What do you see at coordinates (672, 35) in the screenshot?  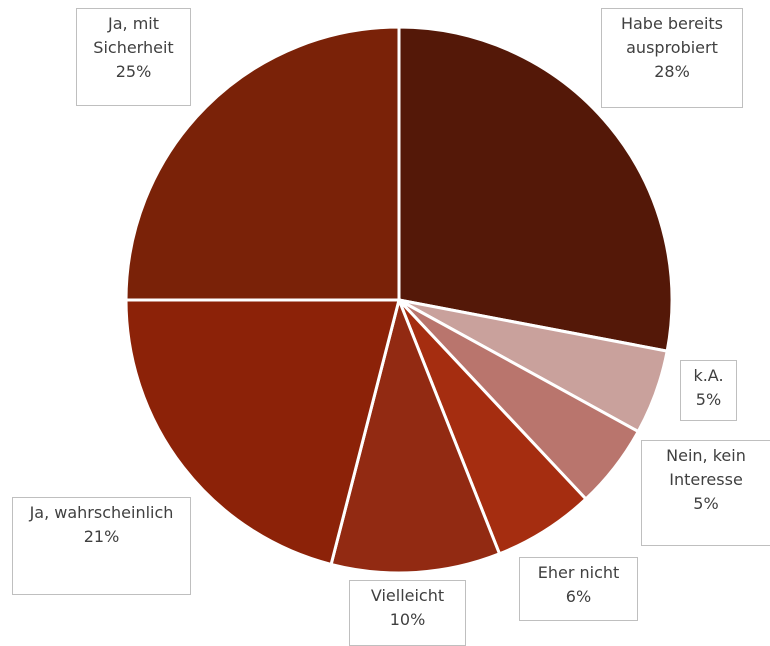 I see `category-label: Habe bereits ausprobiert` at bounding box center [672, 35].